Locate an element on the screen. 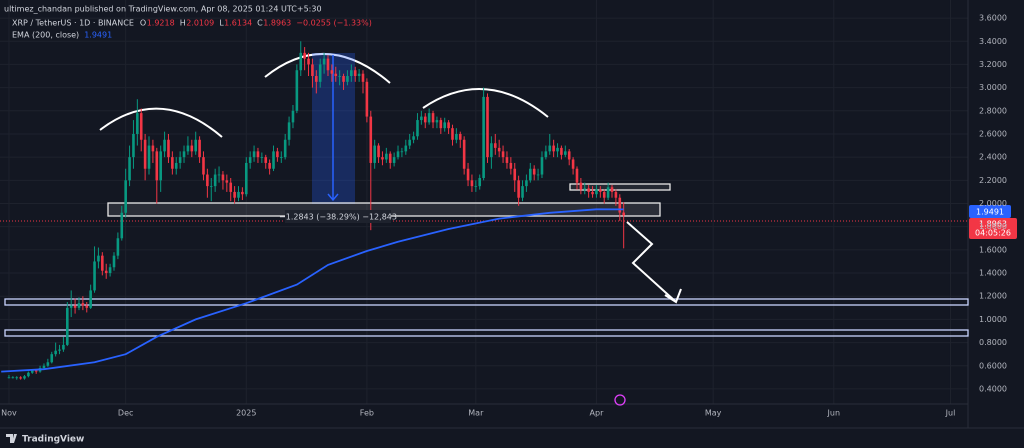  y-tick-label: 1.2000 is located at coordinates (993, 296).